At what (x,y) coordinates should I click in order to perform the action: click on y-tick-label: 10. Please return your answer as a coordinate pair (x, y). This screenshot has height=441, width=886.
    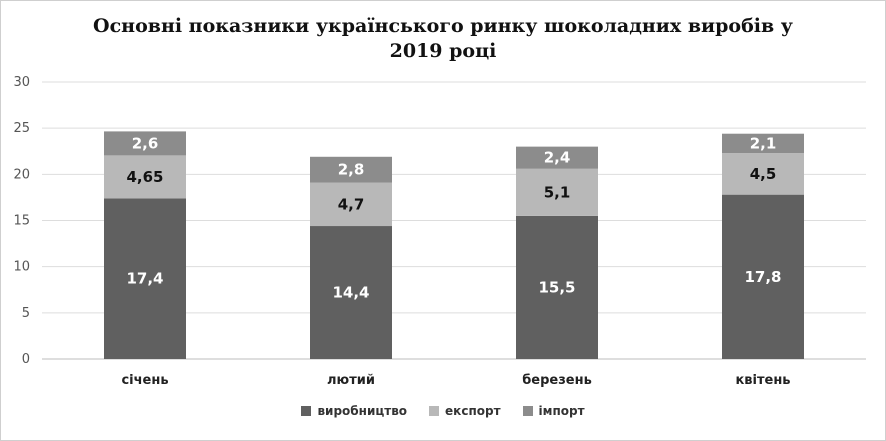
    Looking at the image, I should click on (21, 267).